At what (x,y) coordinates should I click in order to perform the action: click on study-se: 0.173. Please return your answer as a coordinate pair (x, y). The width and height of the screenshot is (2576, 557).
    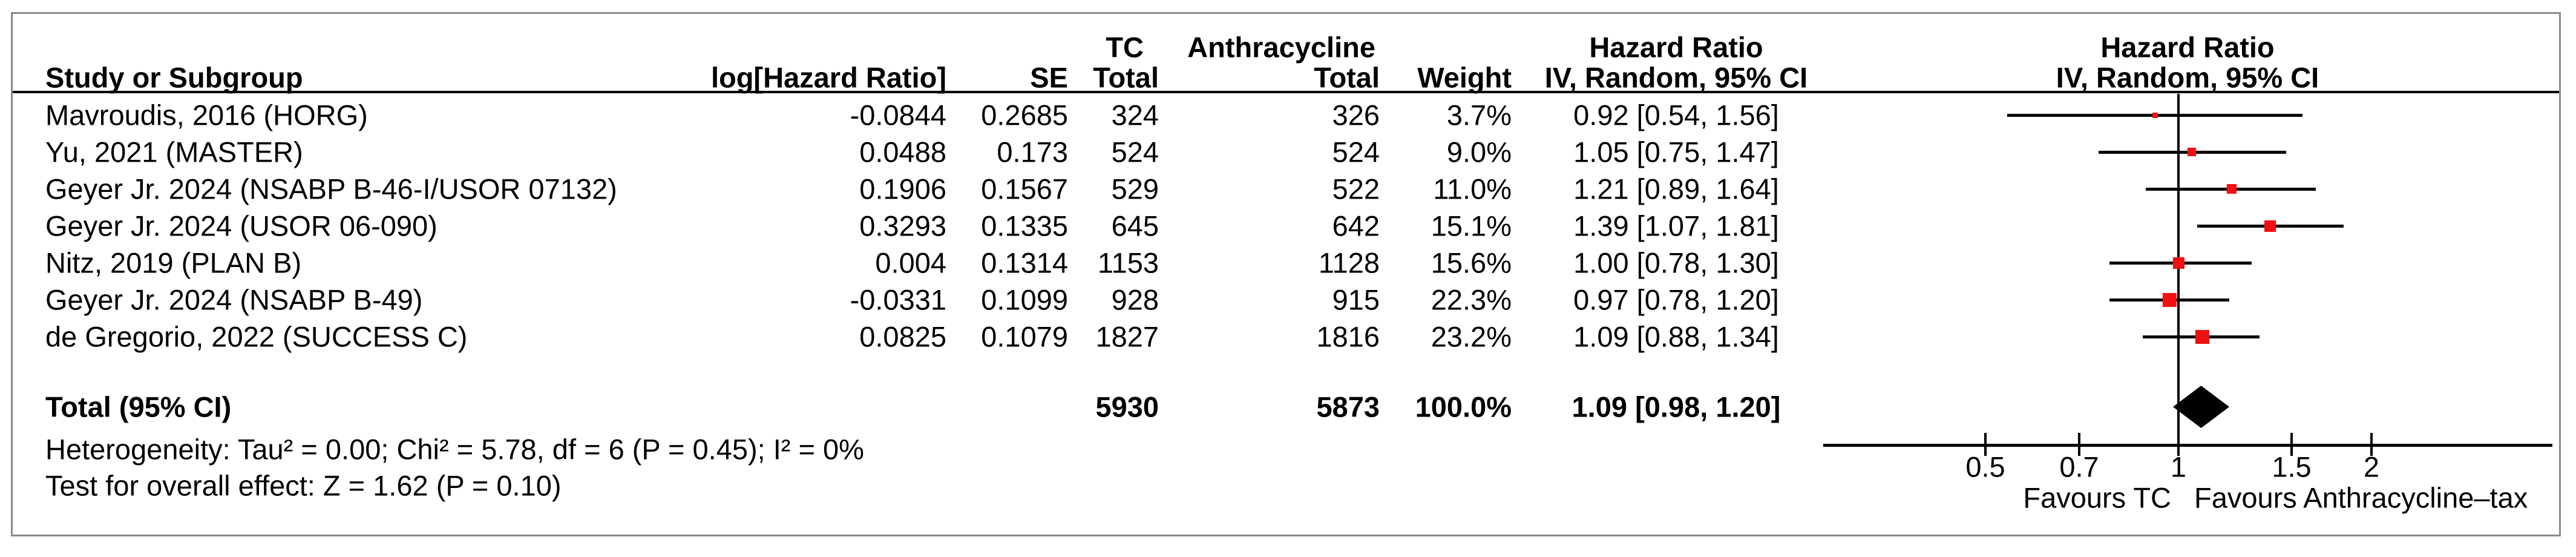
    Looking at the image, I should click on (1032, 152).